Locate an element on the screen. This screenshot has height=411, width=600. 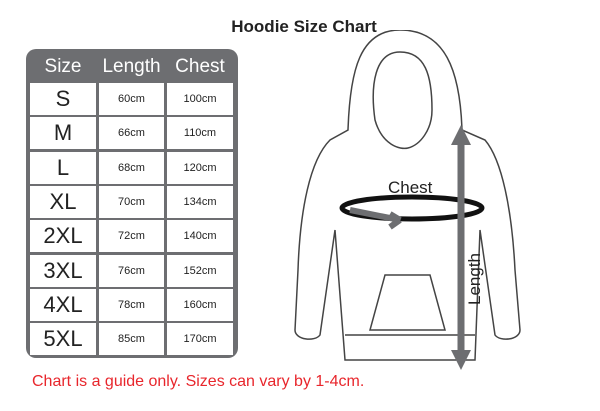
chest-label: Chest is located at coordinates (410, 187).